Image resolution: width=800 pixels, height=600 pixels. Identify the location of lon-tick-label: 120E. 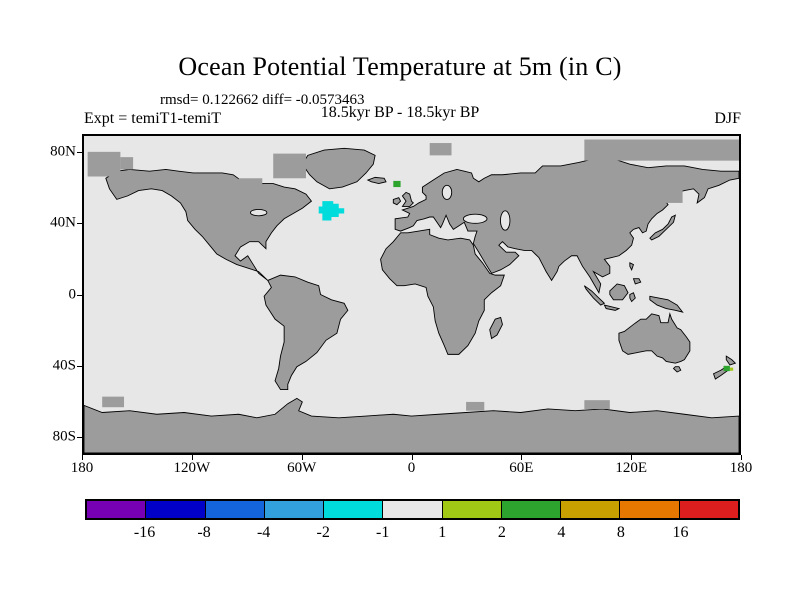
(631, 468).